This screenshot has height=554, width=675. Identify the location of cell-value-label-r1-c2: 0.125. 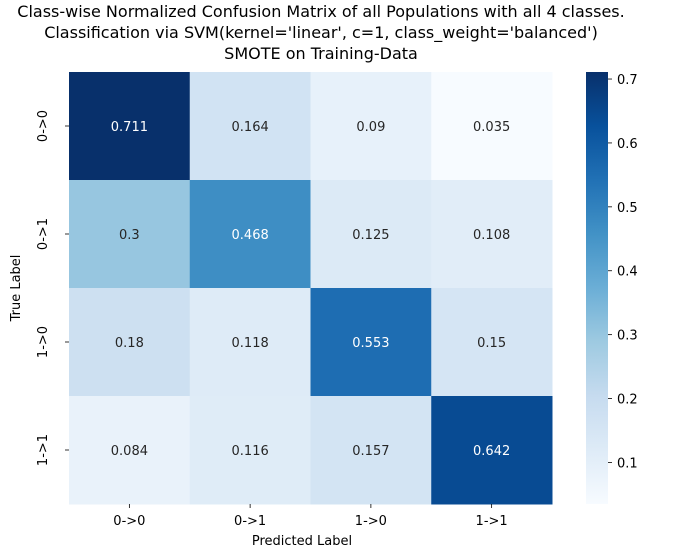
(370, 235).